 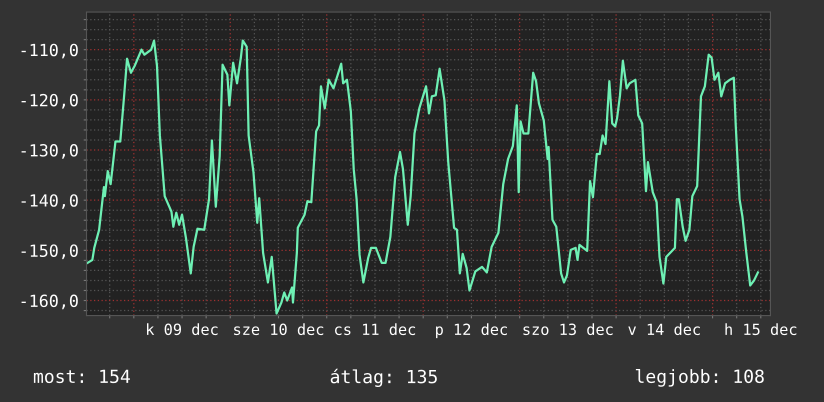 What do you see at coordinates (182, 329) in the screenshot?
I see `x-tick-label: k 09 dec` at bounding box center [182, 329].